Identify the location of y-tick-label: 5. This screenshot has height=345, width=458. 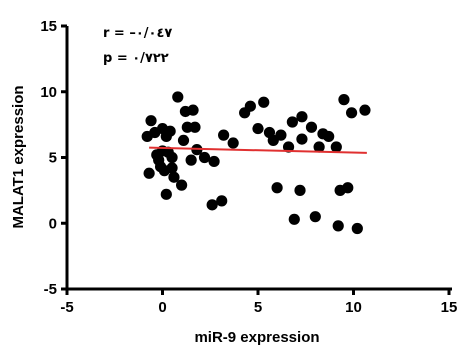
(53, 158).